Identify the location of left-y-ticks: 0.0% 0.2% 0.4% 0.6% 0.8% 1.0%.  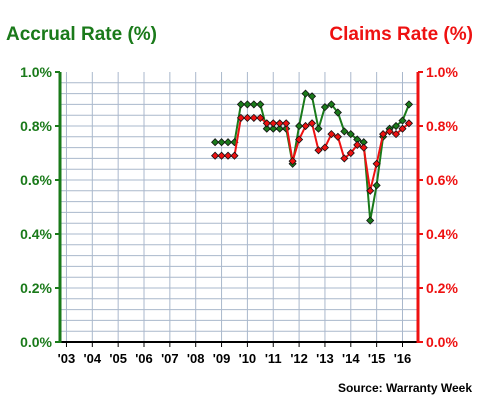
(40, 207).